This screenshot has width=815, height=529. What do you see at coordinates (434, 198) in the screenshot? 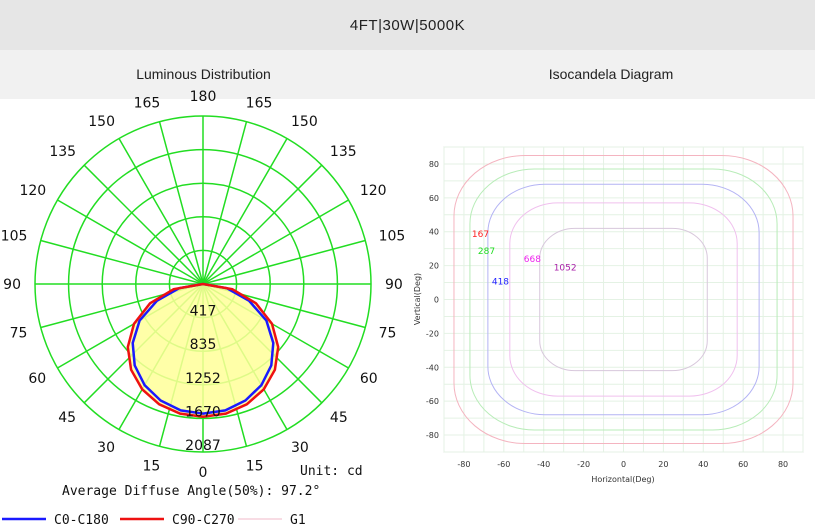
I see `y-tick-label: 60` at bounding box center [434, 198].